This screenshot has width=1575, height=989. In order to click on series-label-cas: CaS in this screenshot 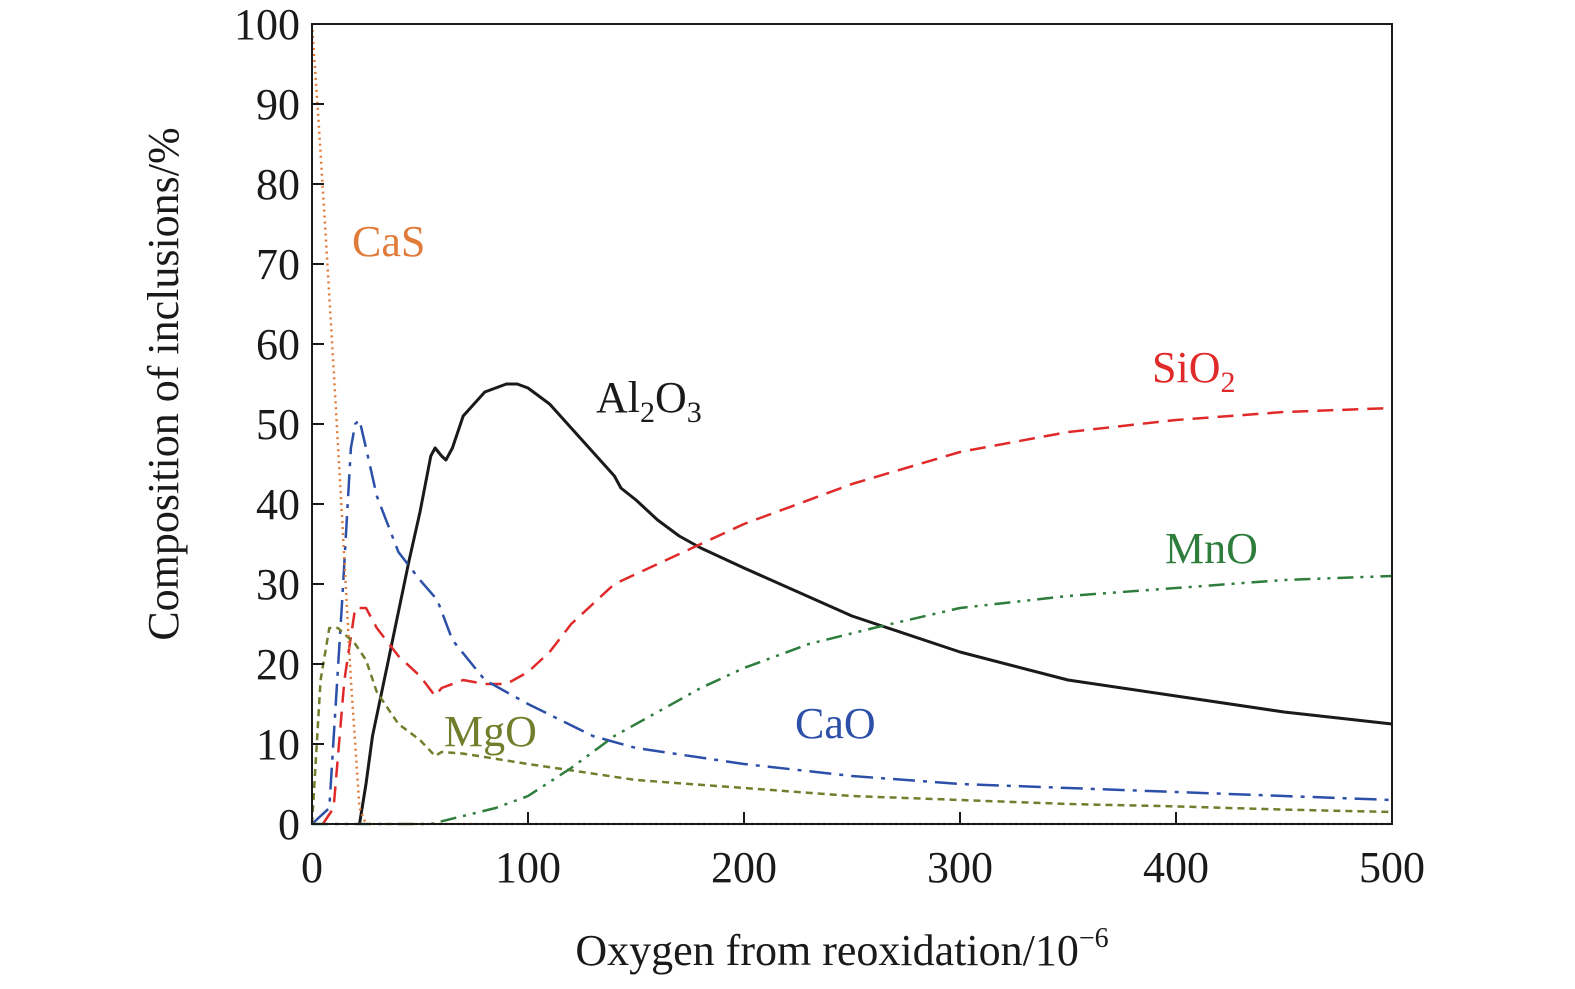, I will do `click(388, 241)`.